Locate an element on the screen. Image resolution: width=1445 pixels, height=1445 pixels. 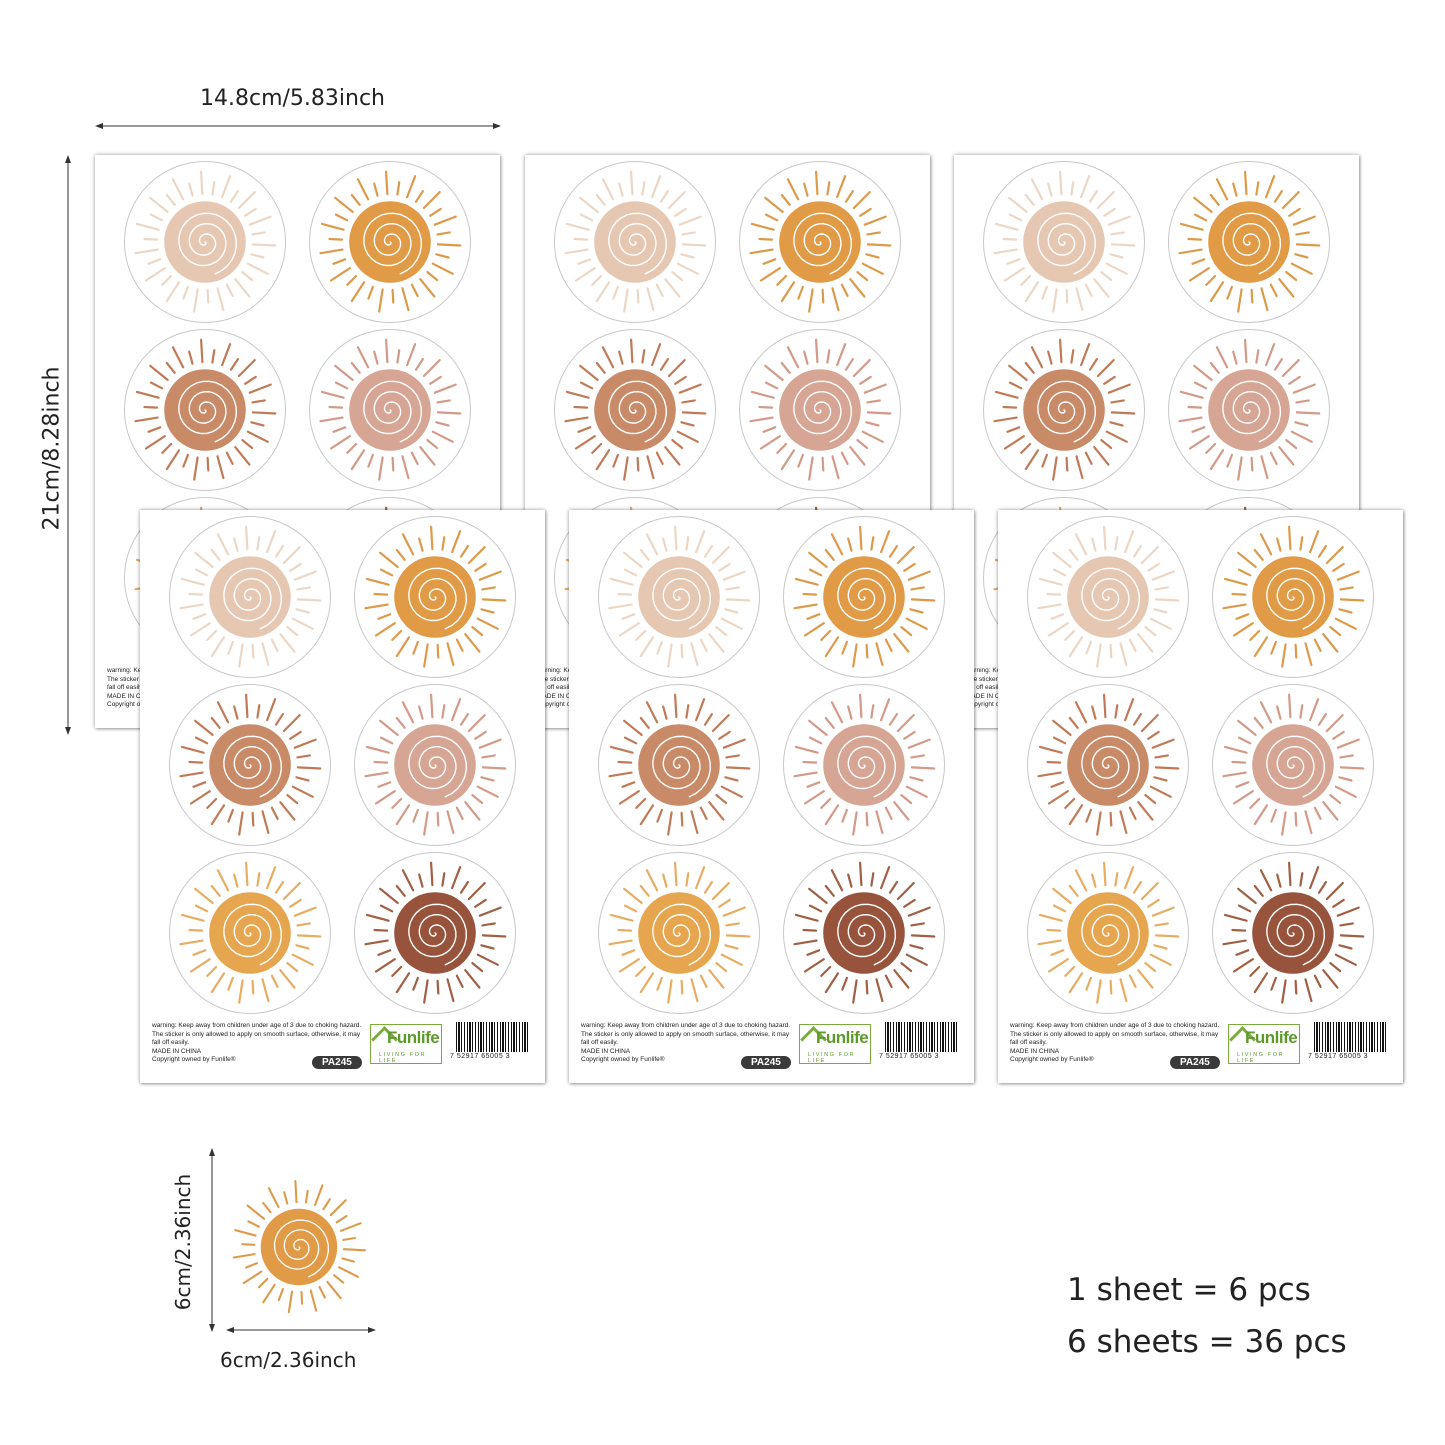
sticker-height-label: 6cm/2.36inch is located at coordinates (183, 1242).